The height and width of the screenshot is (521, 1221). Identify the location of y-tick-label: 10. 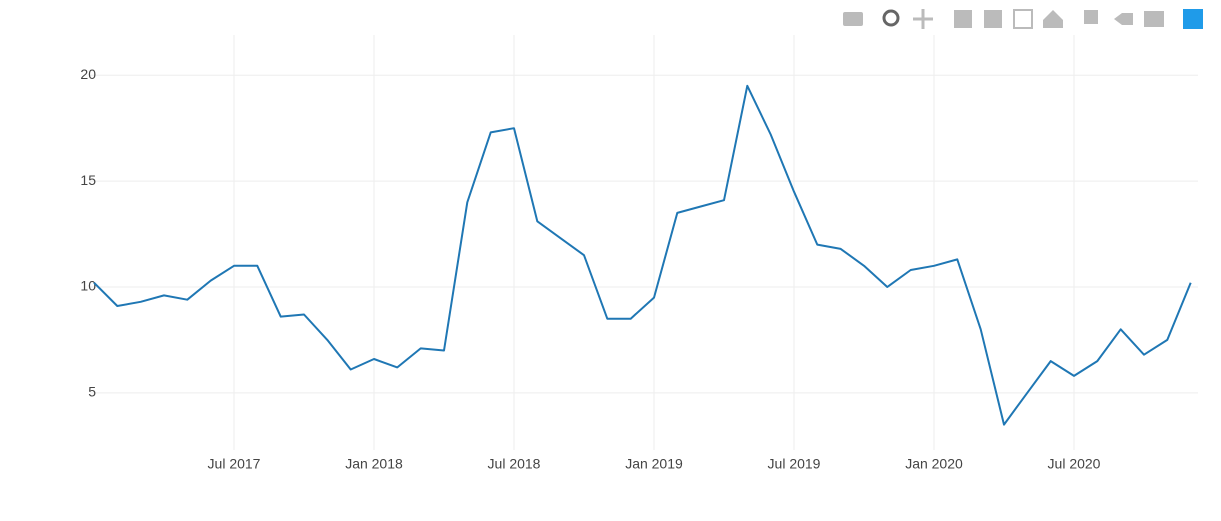
(88, 286).